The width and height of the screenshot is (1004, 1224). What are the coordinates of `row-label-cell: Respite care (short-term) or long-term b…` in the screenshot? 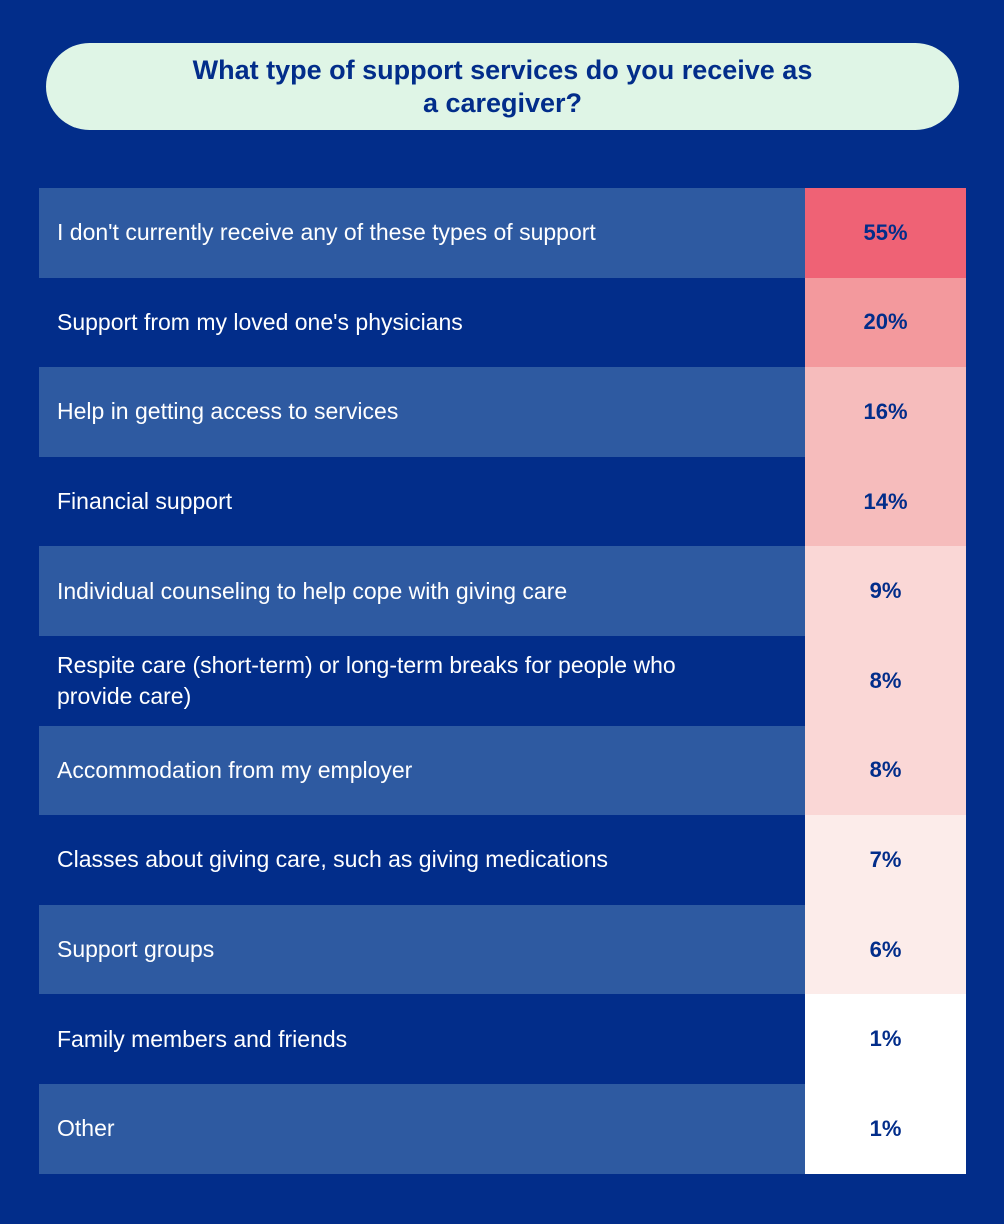 It's located at (422, 680).